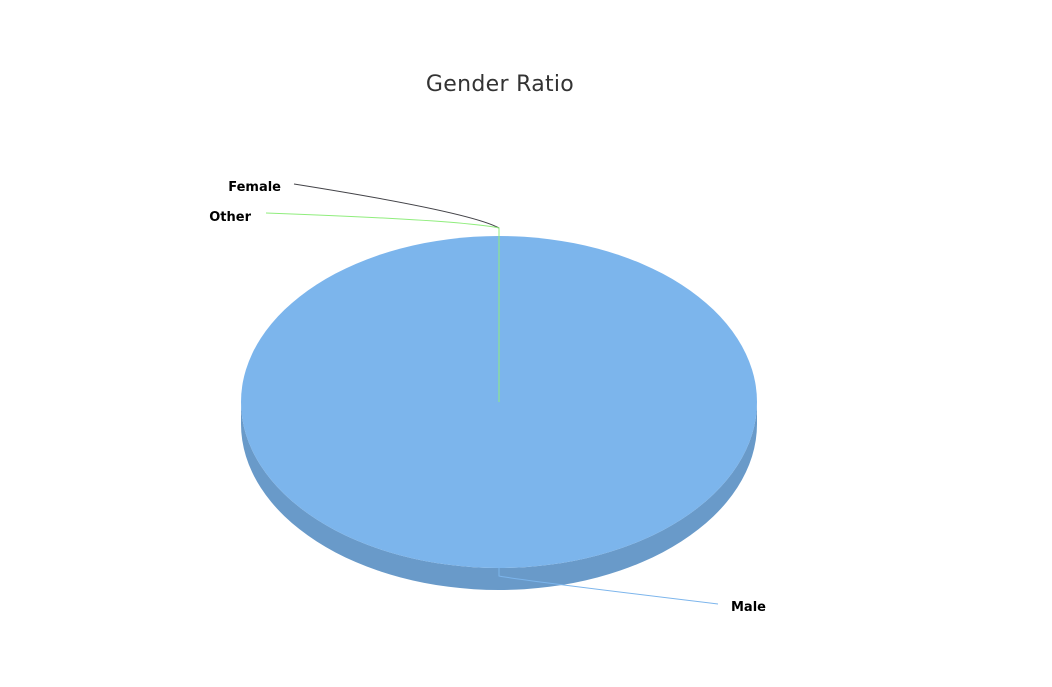  I want to click on chart-title: Gender Ratio, so click(500, 84).